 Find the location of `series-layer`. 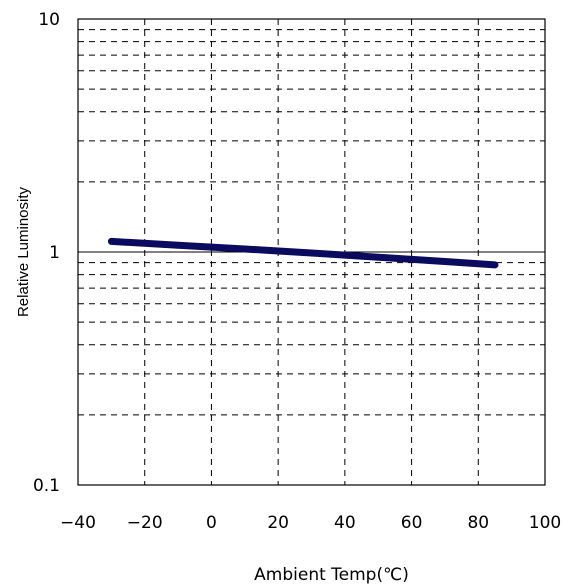

series-layer is located at coordinates (303, 253).